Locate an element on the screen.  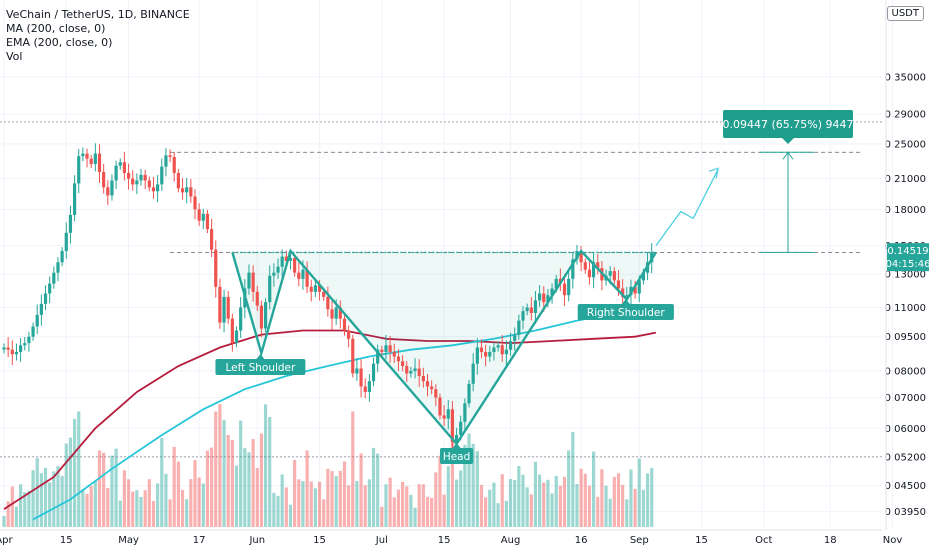
x-tick-label: Aug is located at coordinates (511, 540).